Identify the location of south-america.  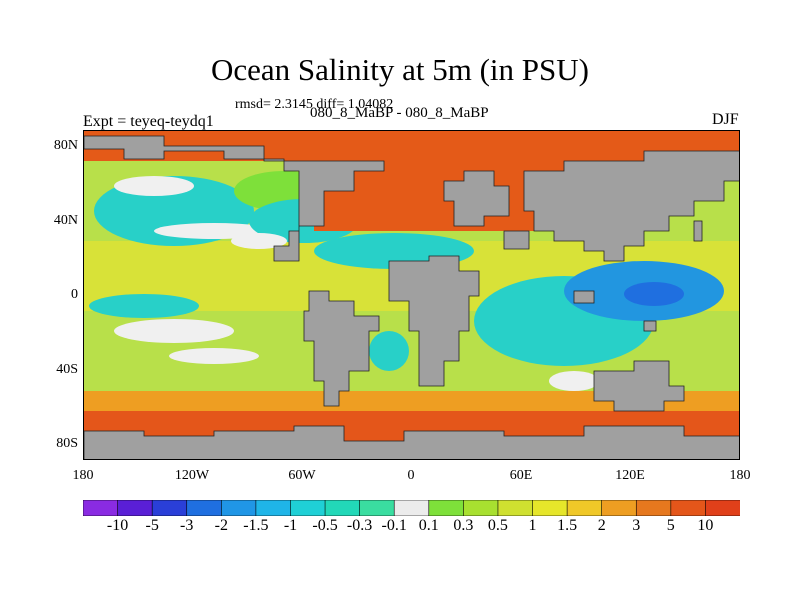
(341, 348).